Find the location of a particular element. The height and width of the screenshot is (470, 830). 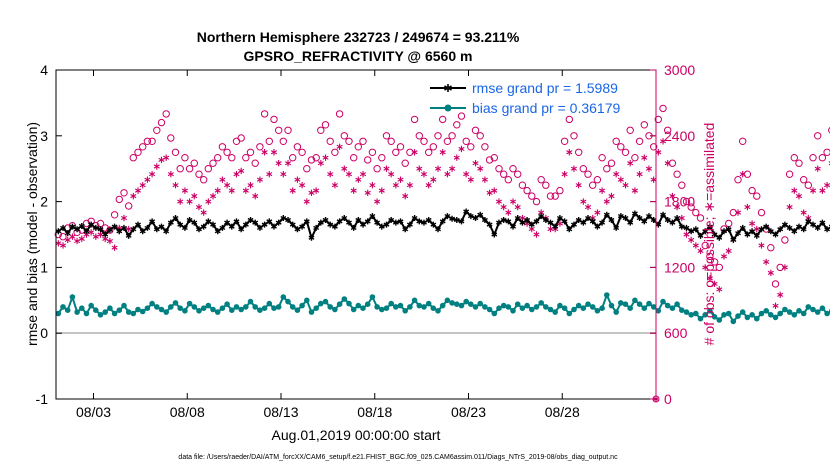

y-tick-label: 2 is located at coordinates (44, 202).